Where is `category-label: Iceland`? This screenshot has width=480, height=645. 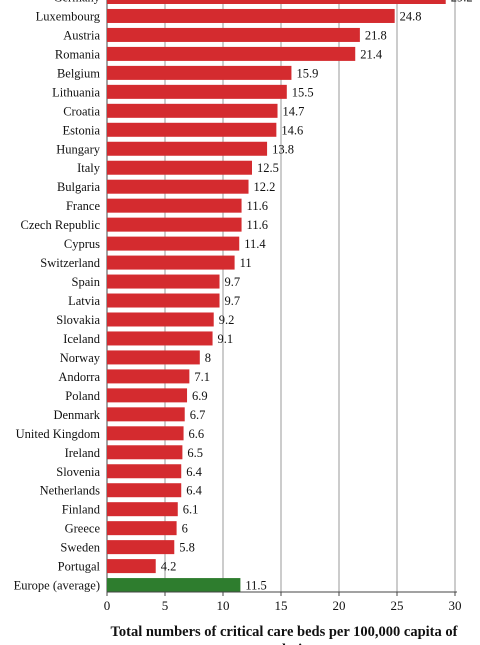 category-label: Iceland is located at coordinates (82, 339).